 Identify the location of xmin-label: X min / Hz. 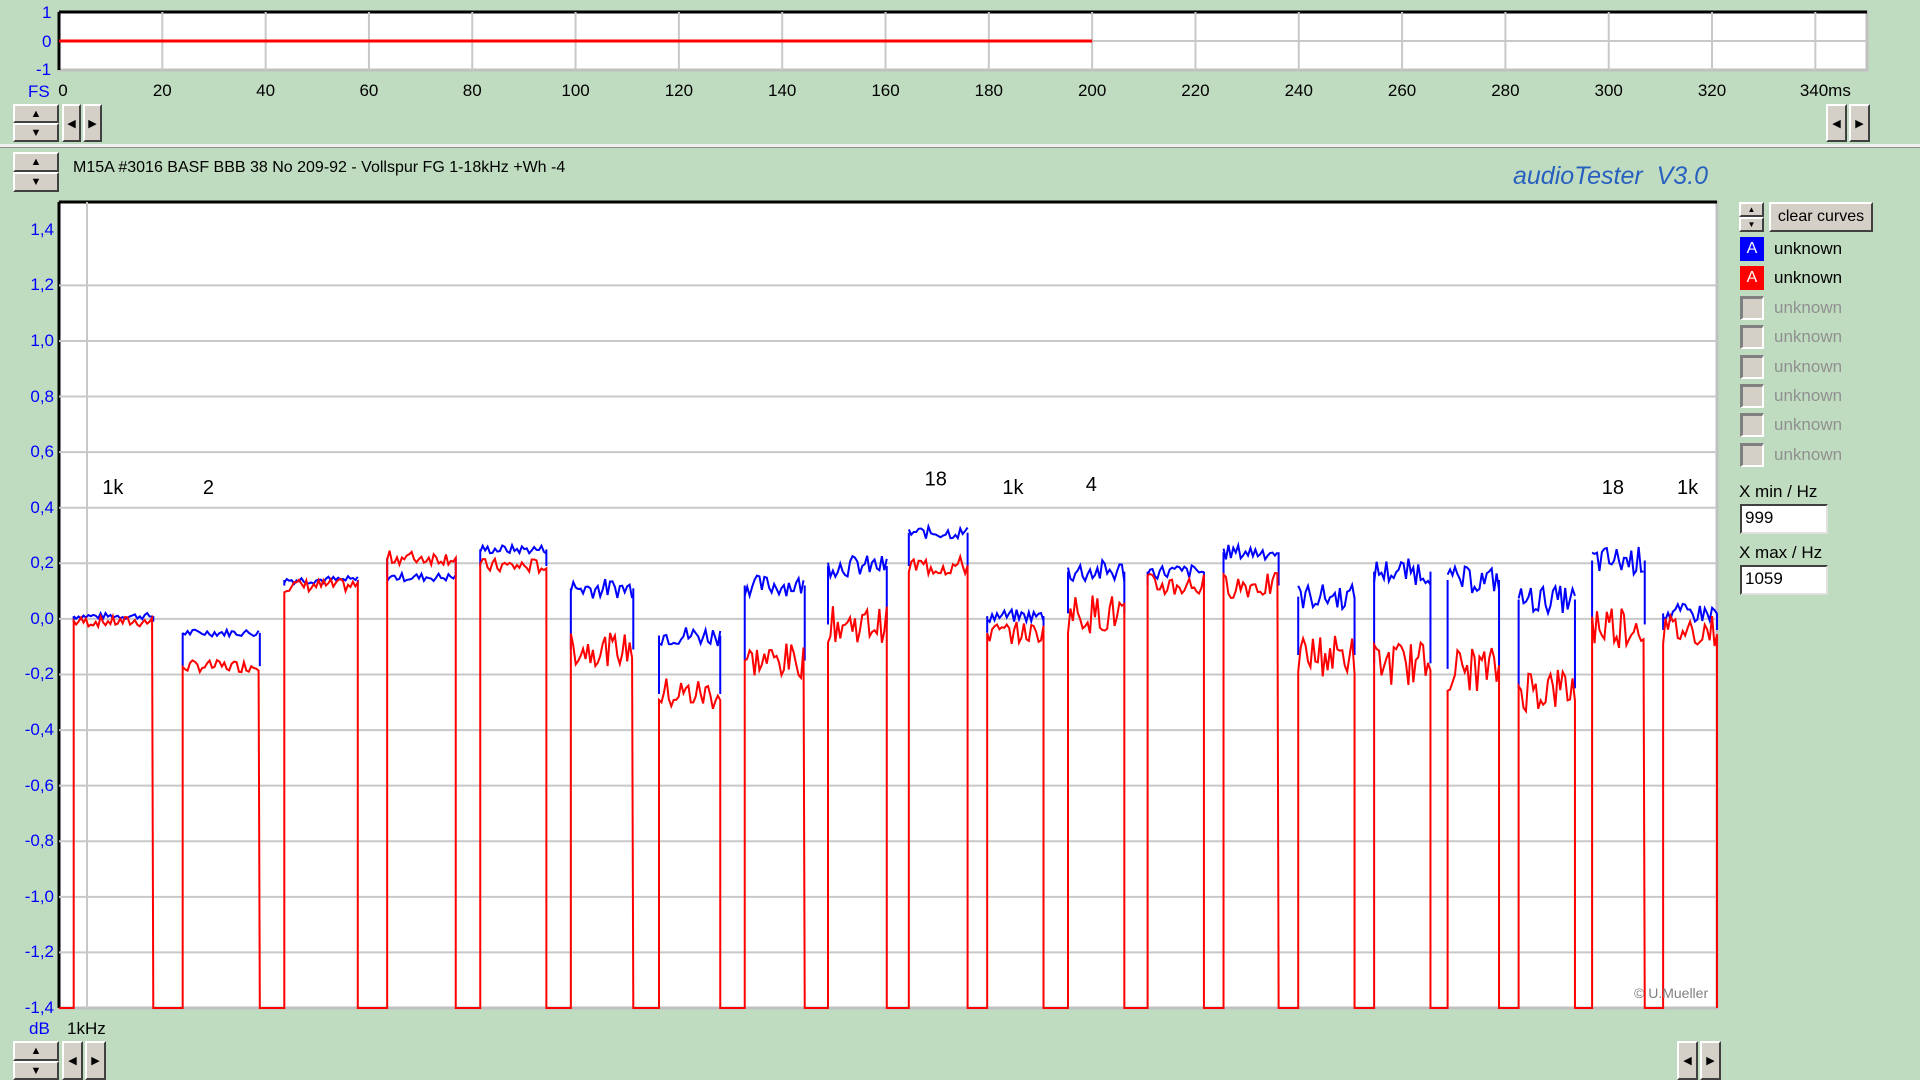
(1778, 491).